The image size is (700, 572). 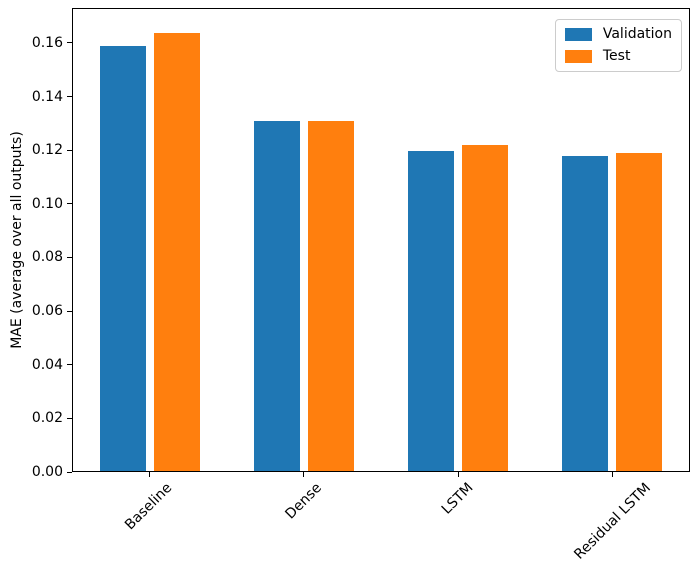 I want to click on bar-validation-lstm, so click(x=431, y=310).